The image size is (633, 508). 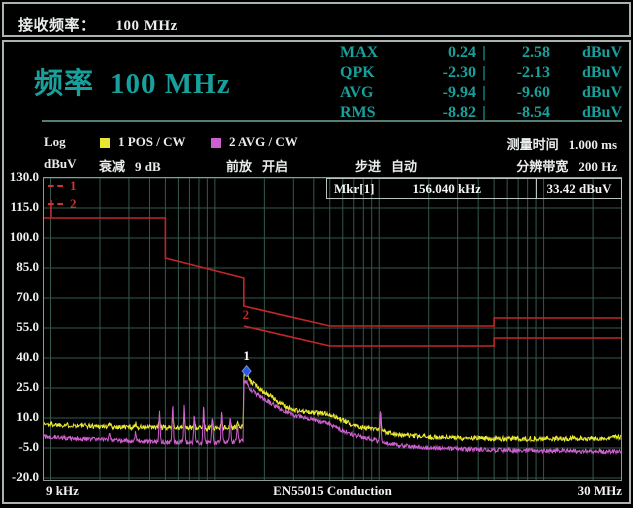 I want to click on limit-legend-item-1: 1, so click(x=62, y=186).